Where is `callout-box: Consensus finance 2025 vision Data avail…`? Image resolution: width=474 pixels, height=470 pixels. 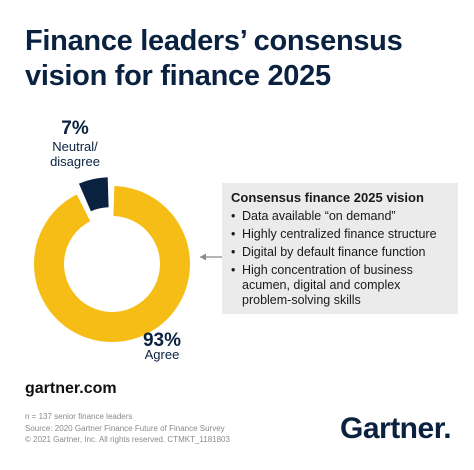 callout-box: Consensus finance 2025 vision Data avail… is located at coordinates (340, 248).